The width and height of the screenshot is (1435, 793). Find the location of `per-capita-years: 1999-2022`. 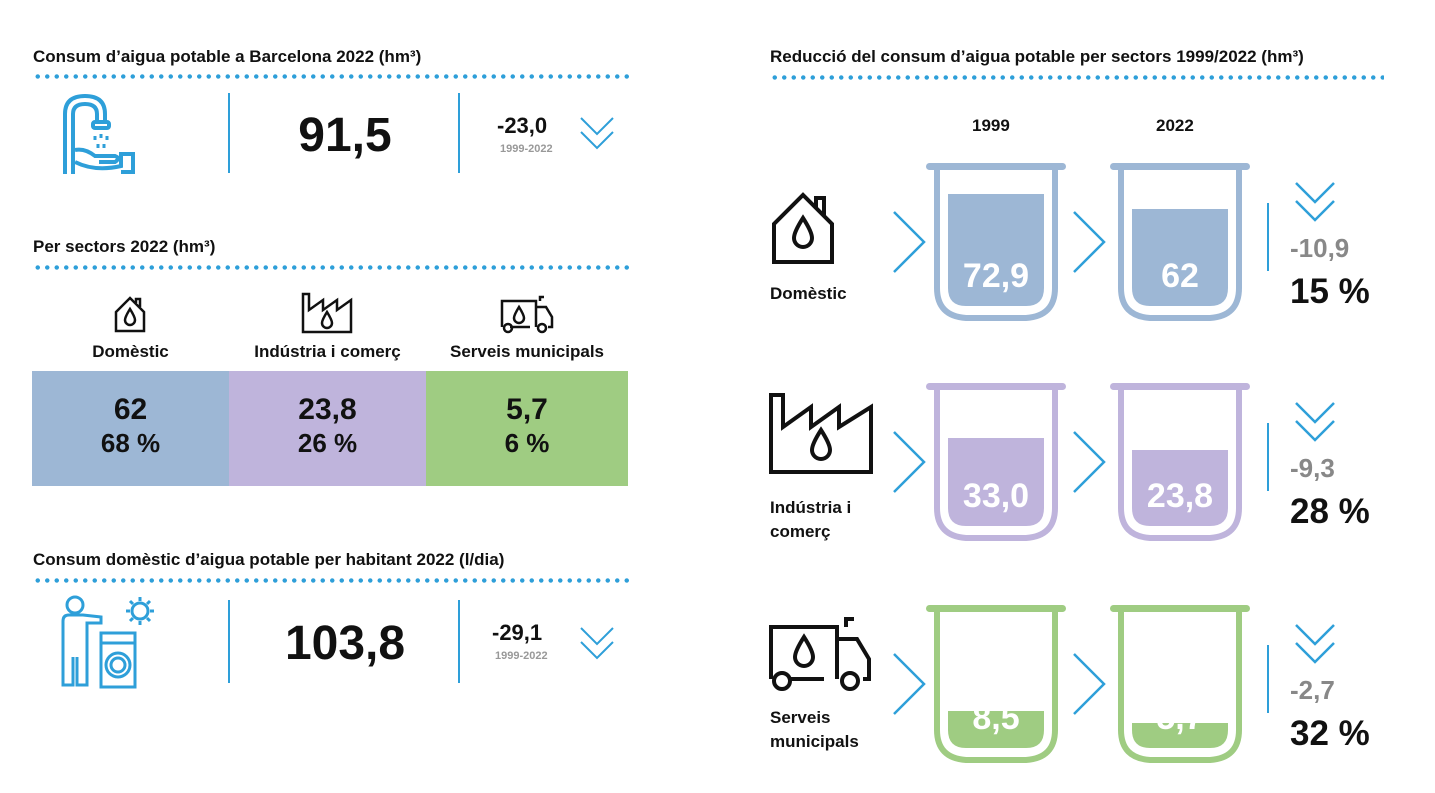

per-capita-years: 1999-2022 is located at coordinates (521, 656).